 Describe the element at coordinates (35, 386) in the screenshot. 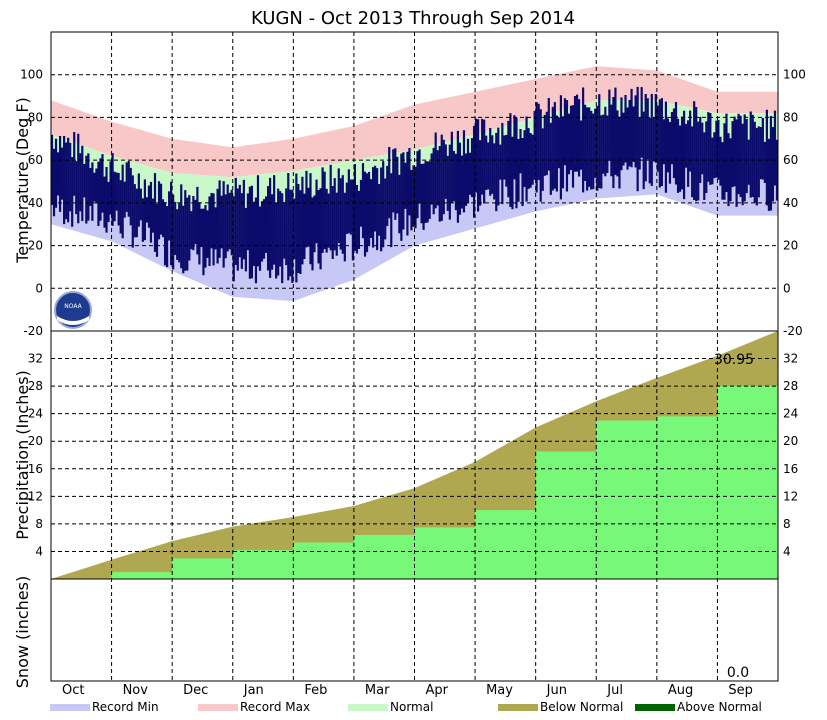

I see `precip-tick-left: 28` at that location.